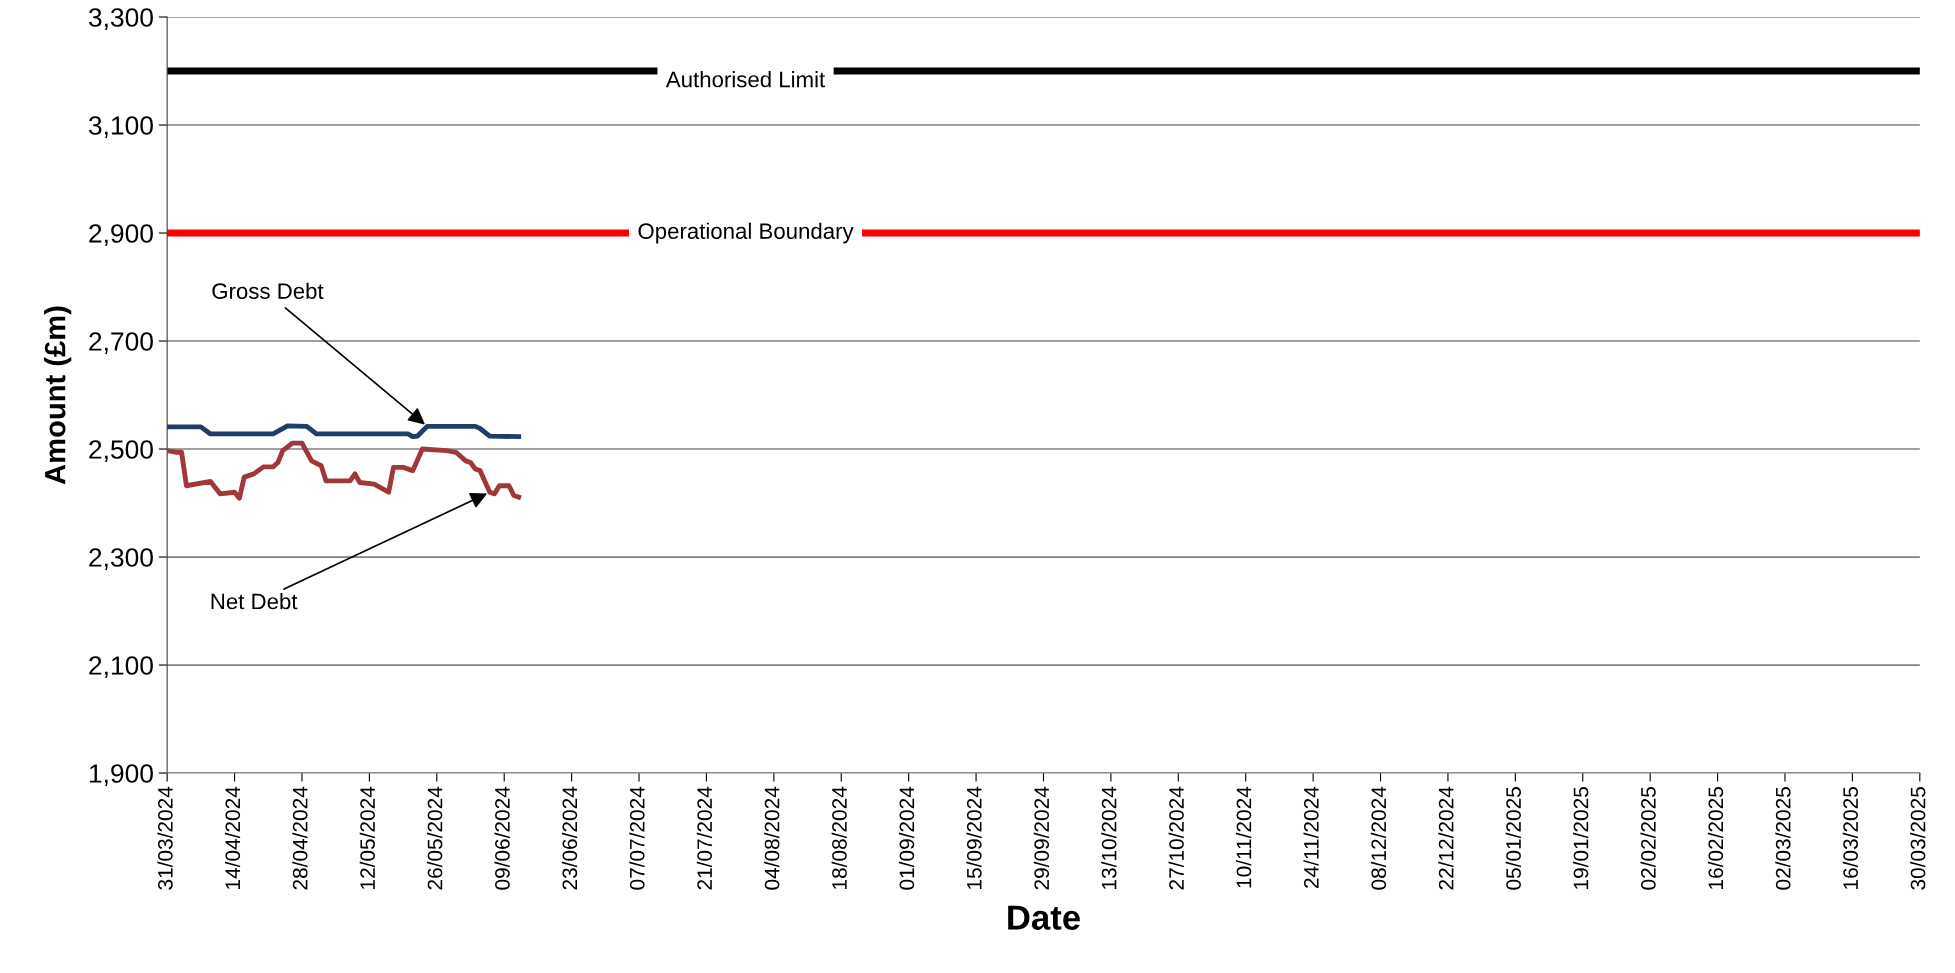  Describe the element at coordinates (1244, 837) in the screenshot. I see `x-tick-label: 10/11/2024` at that location.